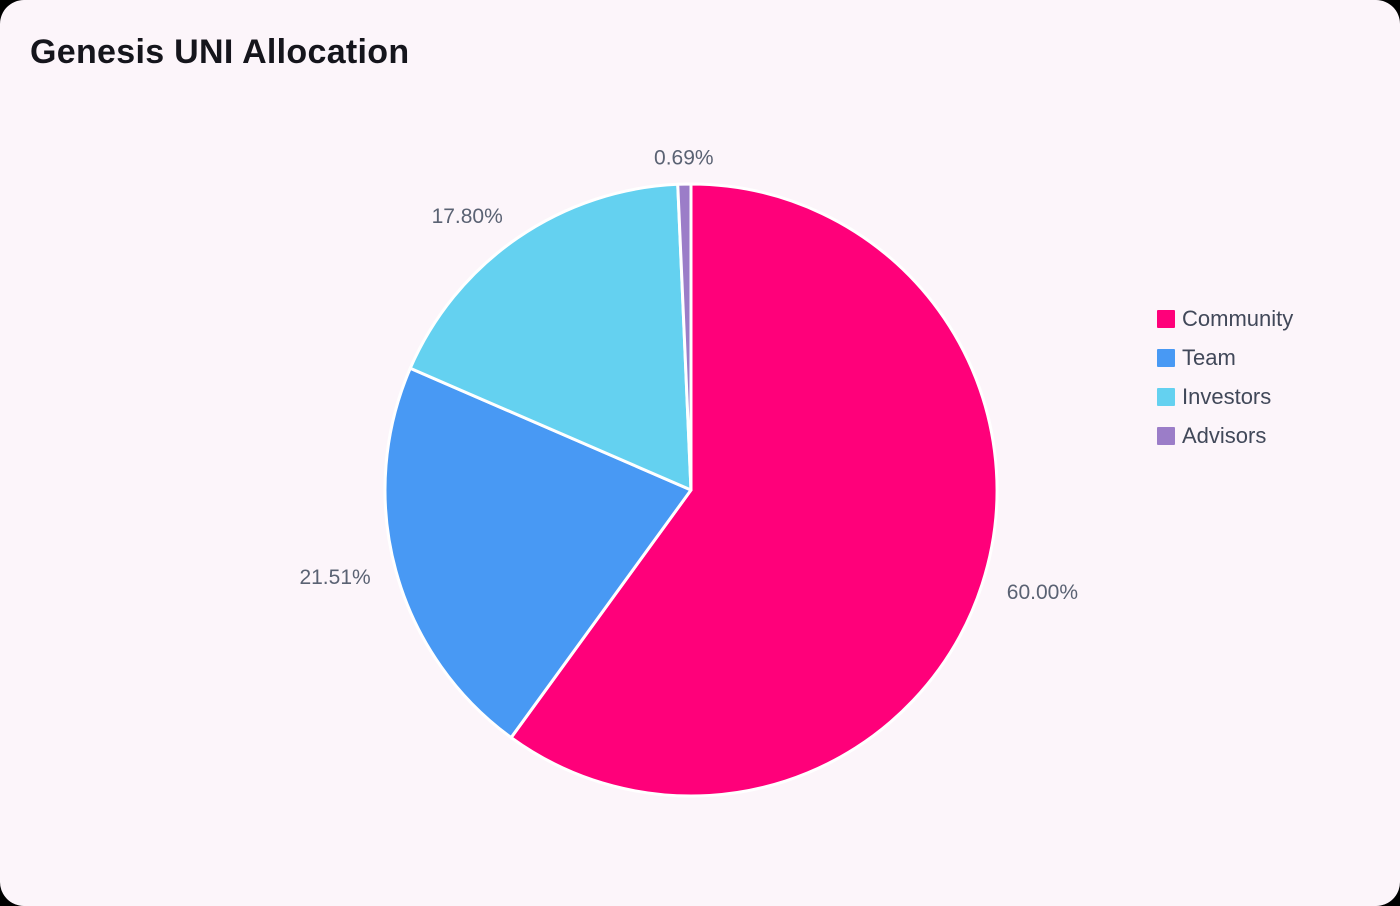 The width and height of the screenshot is (1400, 906). What do you see at coordinates (467, 216) in the screenshot?
I see `slice-percent-label-investors: 17.80%` at bounding box center [467, 216].